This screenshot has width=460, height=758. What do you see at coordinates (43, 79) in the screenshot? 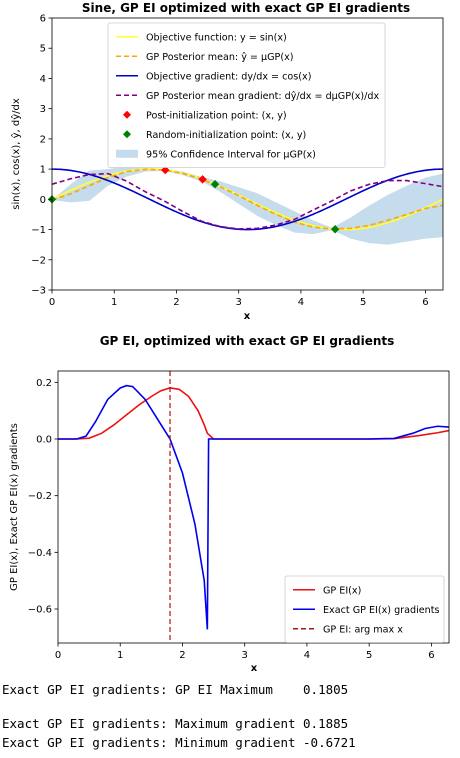
I see `y-tick-label: 4` at bounding box center [43, 79].